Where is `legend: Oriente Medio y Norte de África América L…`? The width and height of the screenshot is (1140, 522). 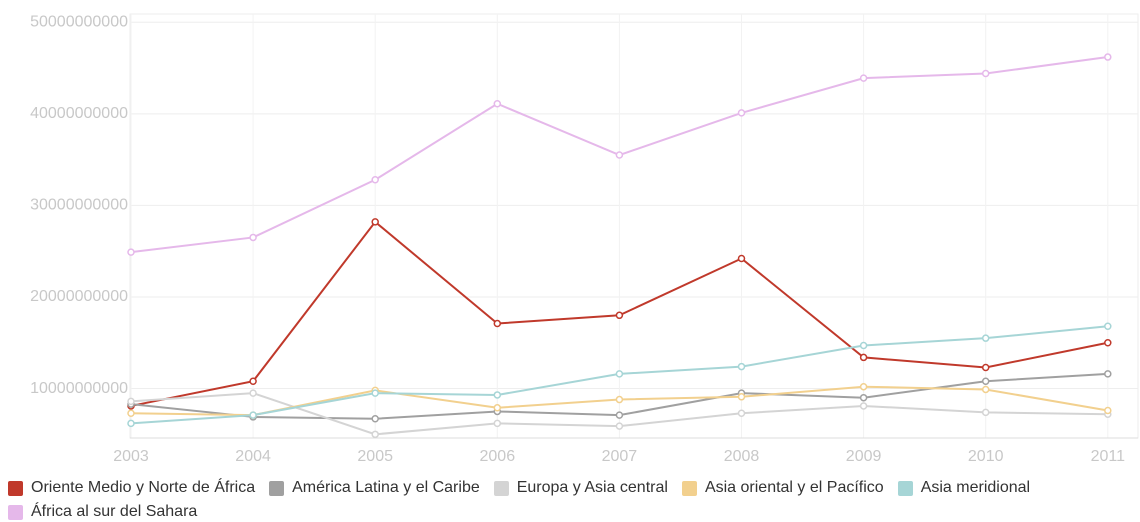
legend: Oriente Medio y Norte de África América L… is located at coordinates (558, 500).